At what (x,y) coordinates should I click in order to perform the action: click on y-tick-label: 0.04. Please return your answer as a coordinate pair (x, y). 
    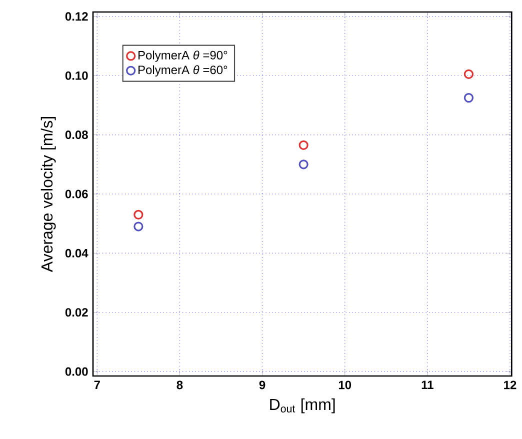
    Looking at the image, I should click on (76, 253).